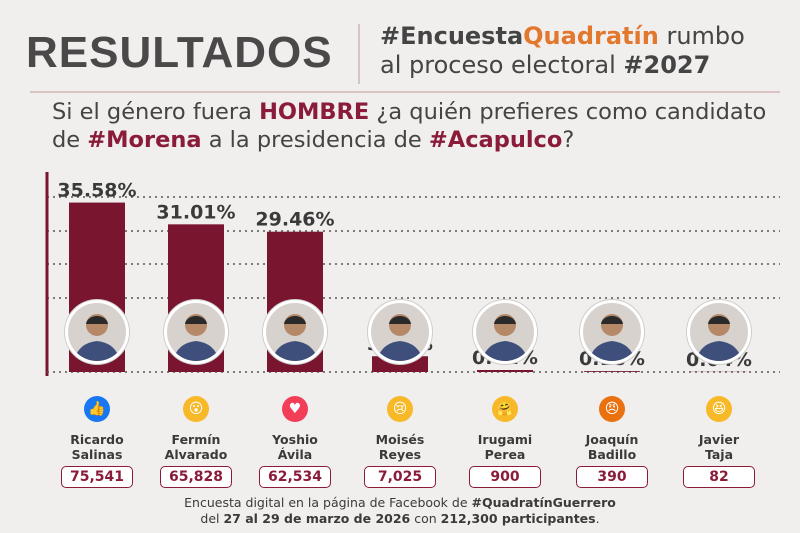 The image size is (800, 533). Describe the element at coordinates (505, 454) in the screenshot. I see `candidate-last-name: Perea` at that location.